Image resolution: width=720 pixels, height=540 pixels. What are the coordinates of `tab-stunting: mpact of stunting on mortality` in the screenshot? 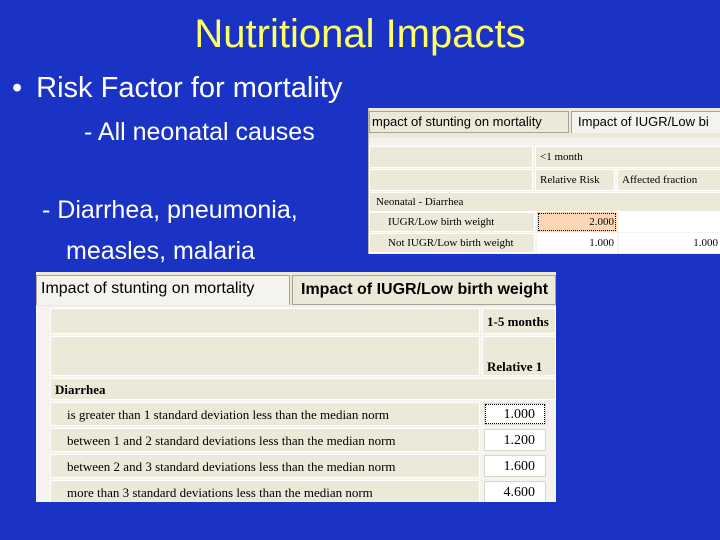 It's located at (469, 122).